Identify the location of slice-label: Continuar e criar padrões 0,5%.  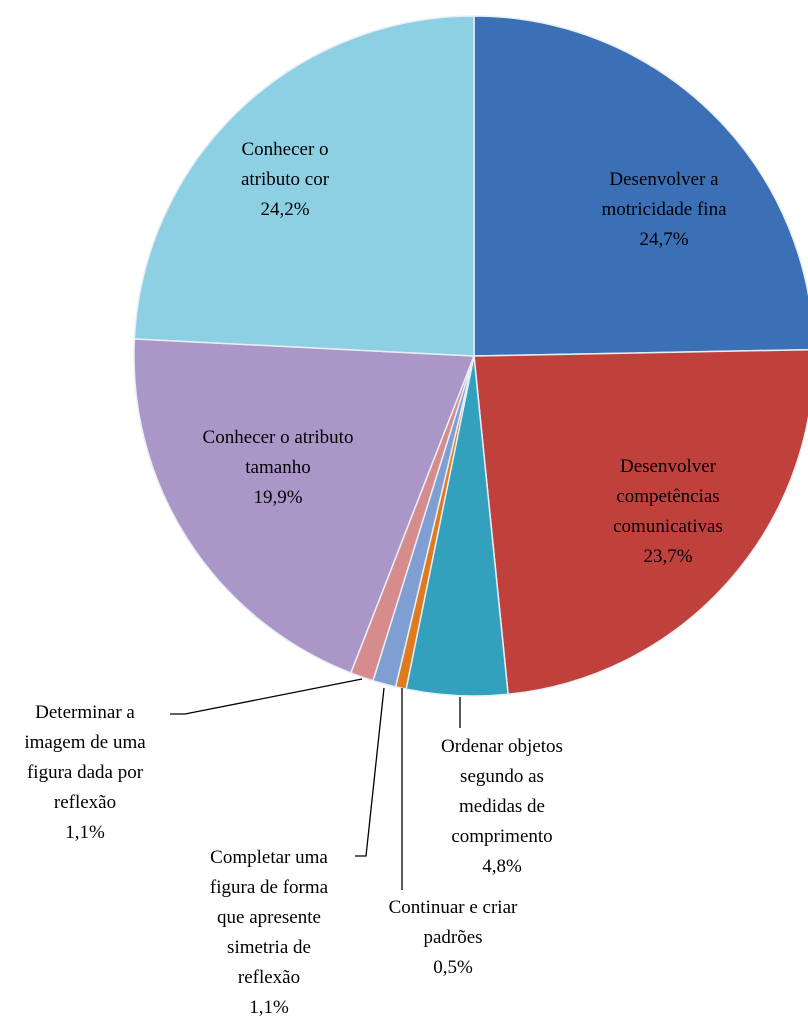
(453, 938).